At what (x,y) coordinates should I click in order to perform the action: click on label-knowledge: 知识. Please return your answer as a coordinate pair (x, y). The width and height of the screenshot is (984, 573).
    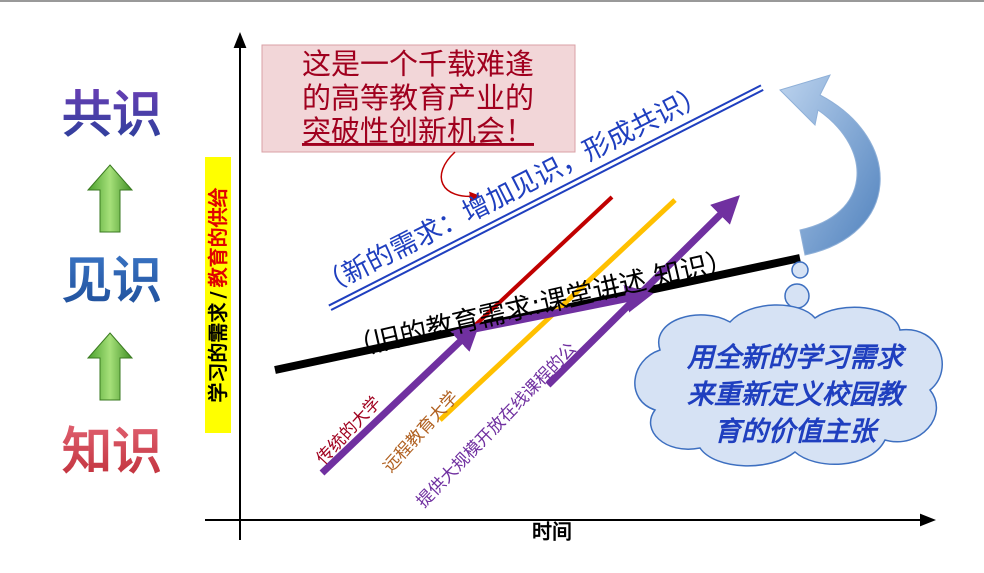
    Looking at the image, I should click on (112, 452).